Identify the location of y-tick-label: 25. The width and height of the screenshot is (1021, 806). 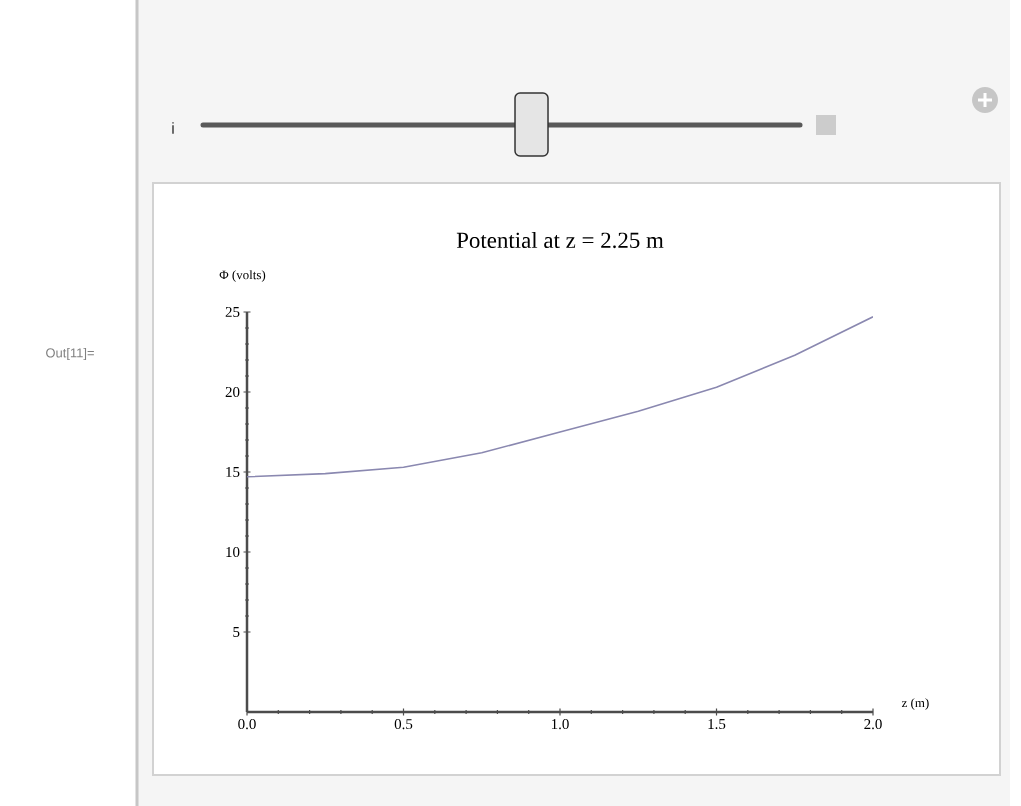
(232, 312).